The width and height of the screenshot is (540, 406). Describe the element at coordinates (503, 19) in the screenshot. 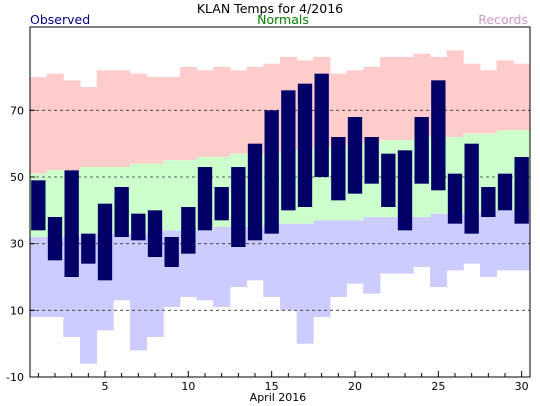

I see `legend-records: Records` at that location.